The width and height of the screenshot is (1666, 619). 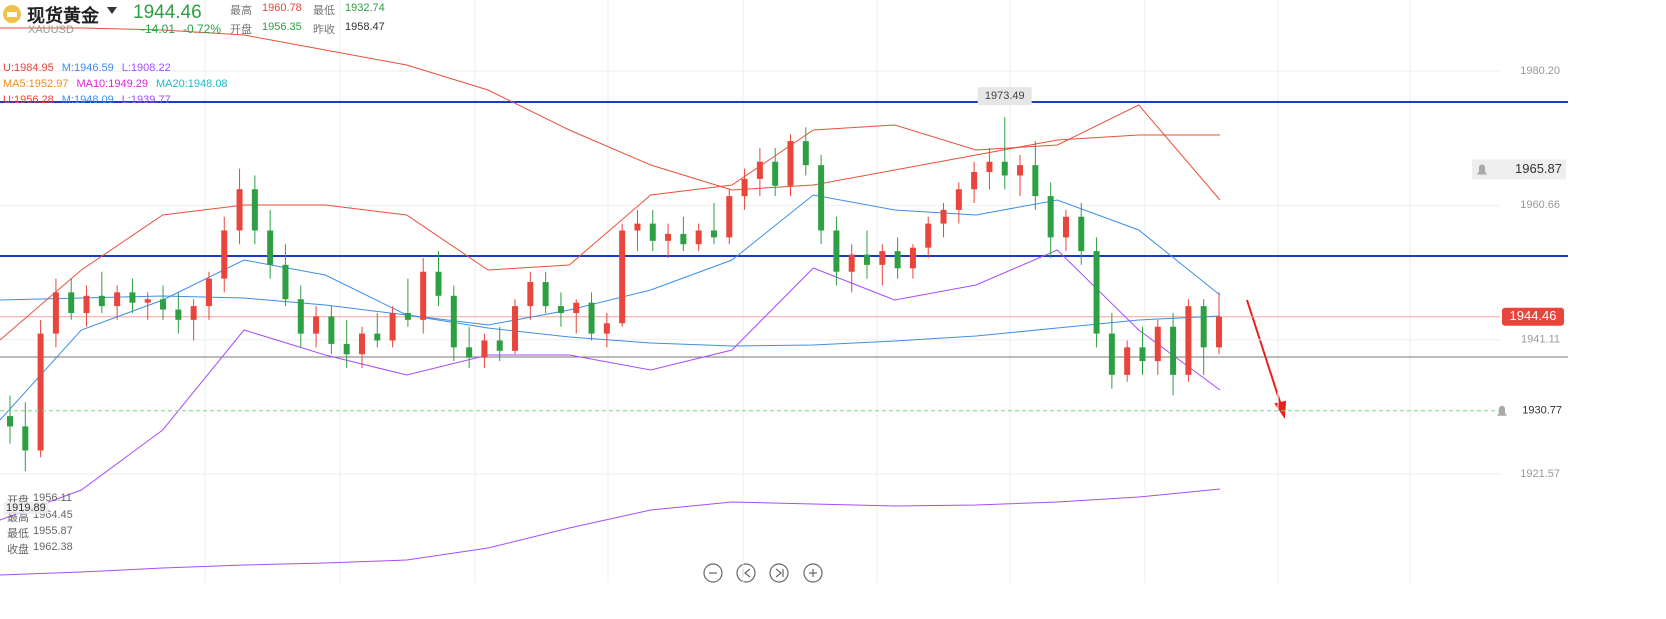 What do you see at coordinates (167, 12) in the screenshot?
I see `last-price: 1944.46` at bounding box center [167, 12].